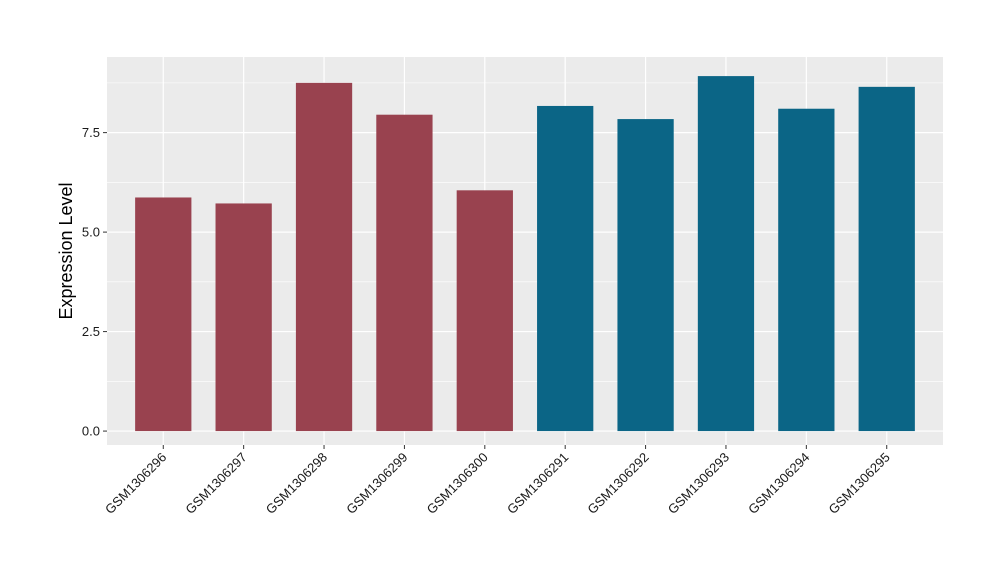 The image size is (1000, 580). I want to click on y-axis-title: Expression Level, so click(66, 250).